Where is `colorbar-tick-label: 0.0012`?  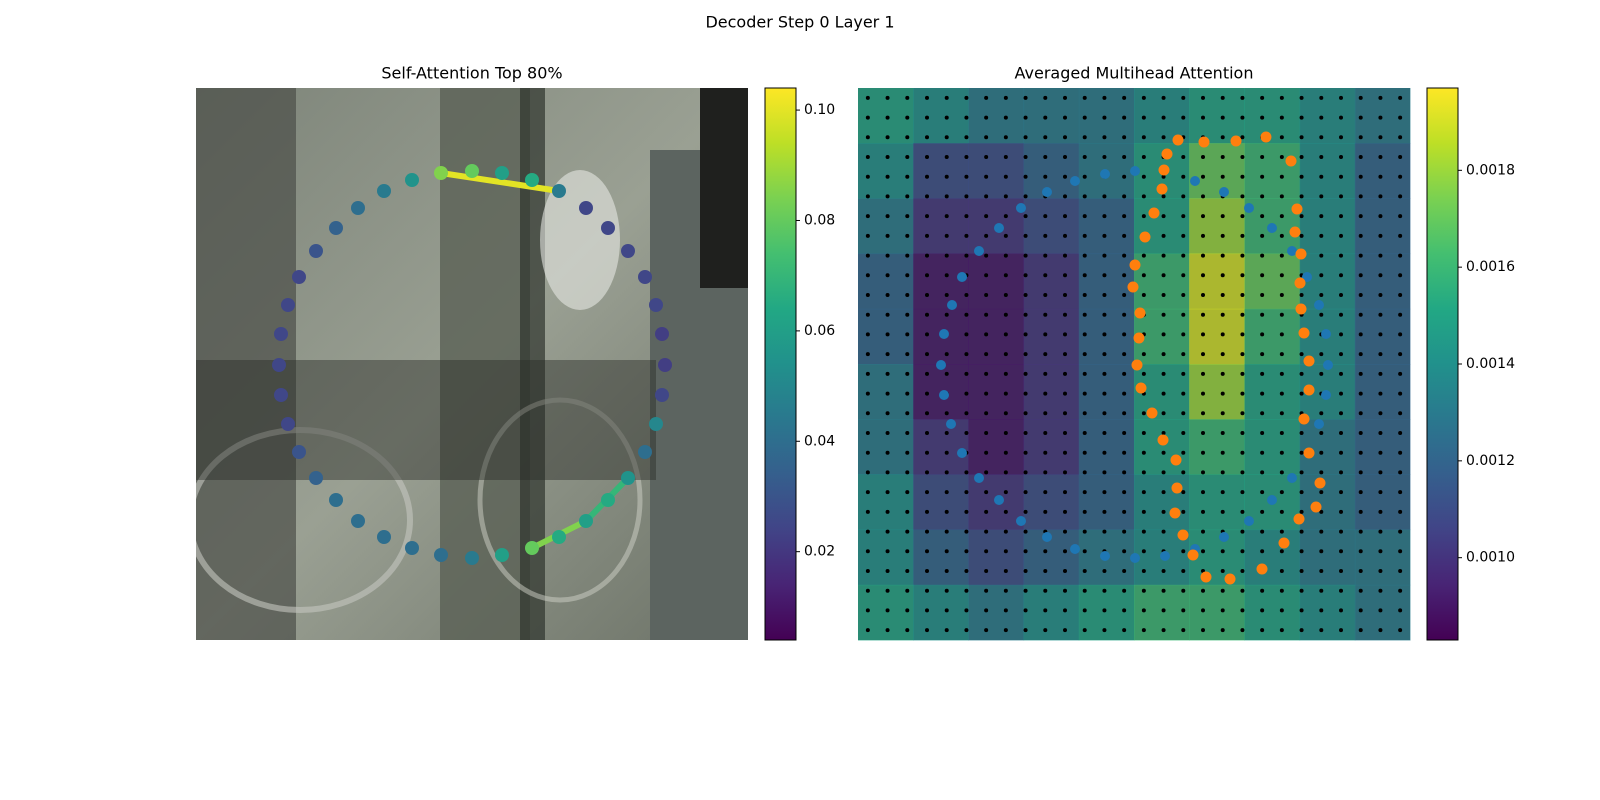
colorbar-tick-label: 0.0012 is located at coordinates (1490, 461).